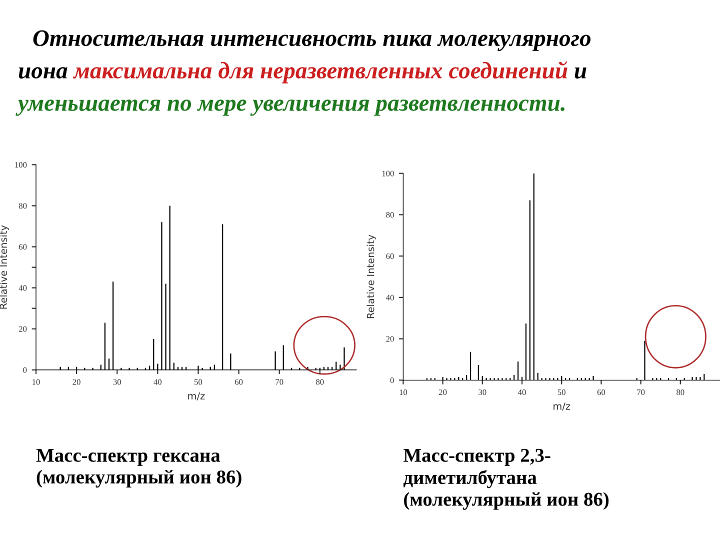 The width and height of the screenshot is (720, 540). I want to click on text: иона, so click(43, 73).